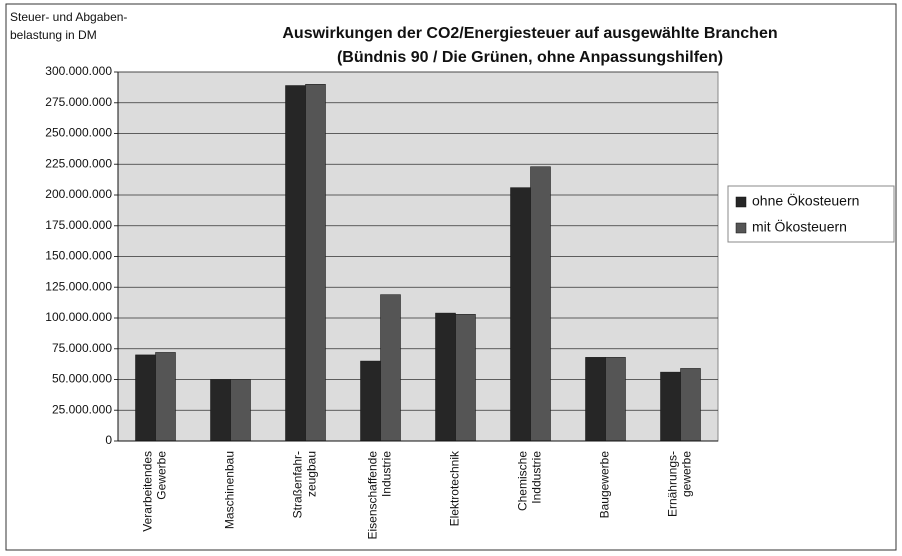  Describe the element at coordinates (78, 71) in the screenshot. I see `y-tick-label: 300.000.000` at that location.